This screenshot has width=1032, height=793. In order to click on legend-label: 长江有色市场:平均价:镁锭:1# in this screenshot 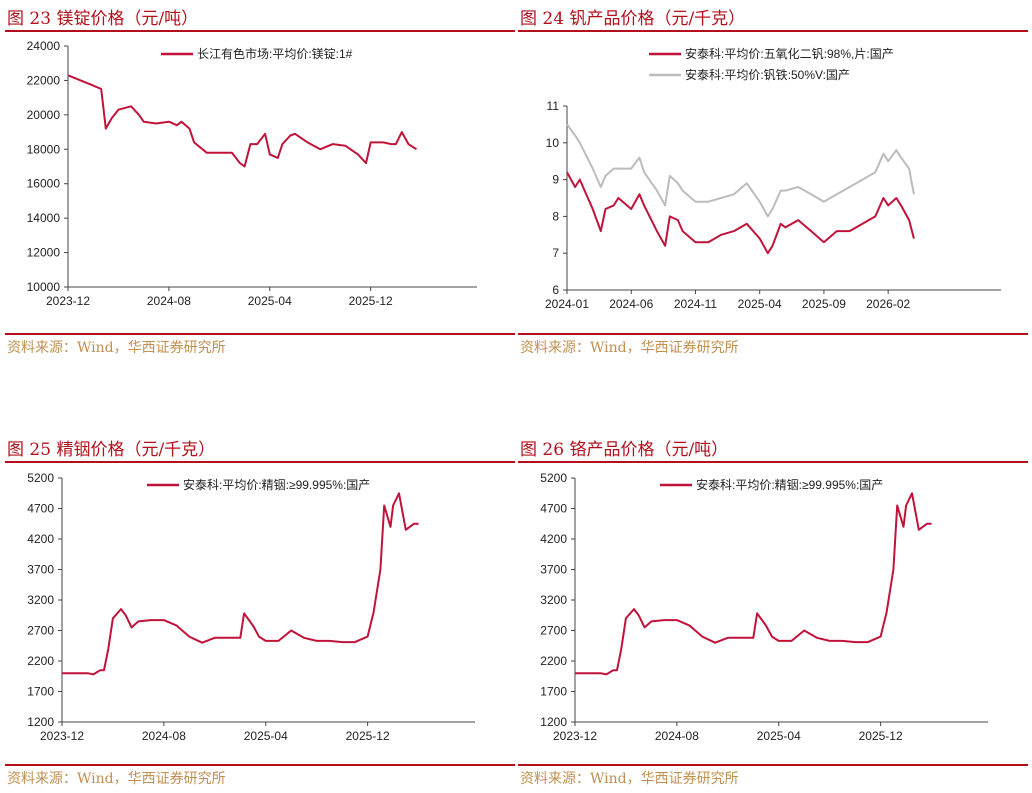, I will do `click(275, 53)`.